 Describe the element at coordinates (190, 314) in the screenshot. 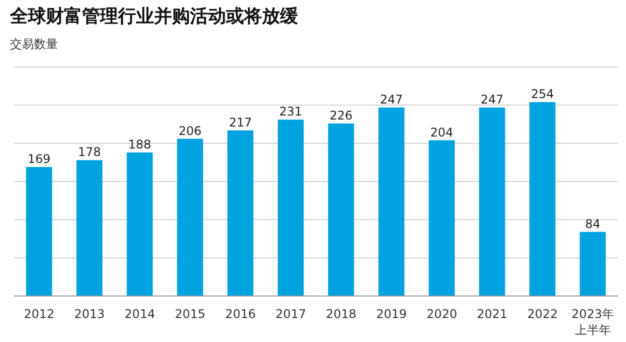

I see `x-tick-label: 2015` at that location.